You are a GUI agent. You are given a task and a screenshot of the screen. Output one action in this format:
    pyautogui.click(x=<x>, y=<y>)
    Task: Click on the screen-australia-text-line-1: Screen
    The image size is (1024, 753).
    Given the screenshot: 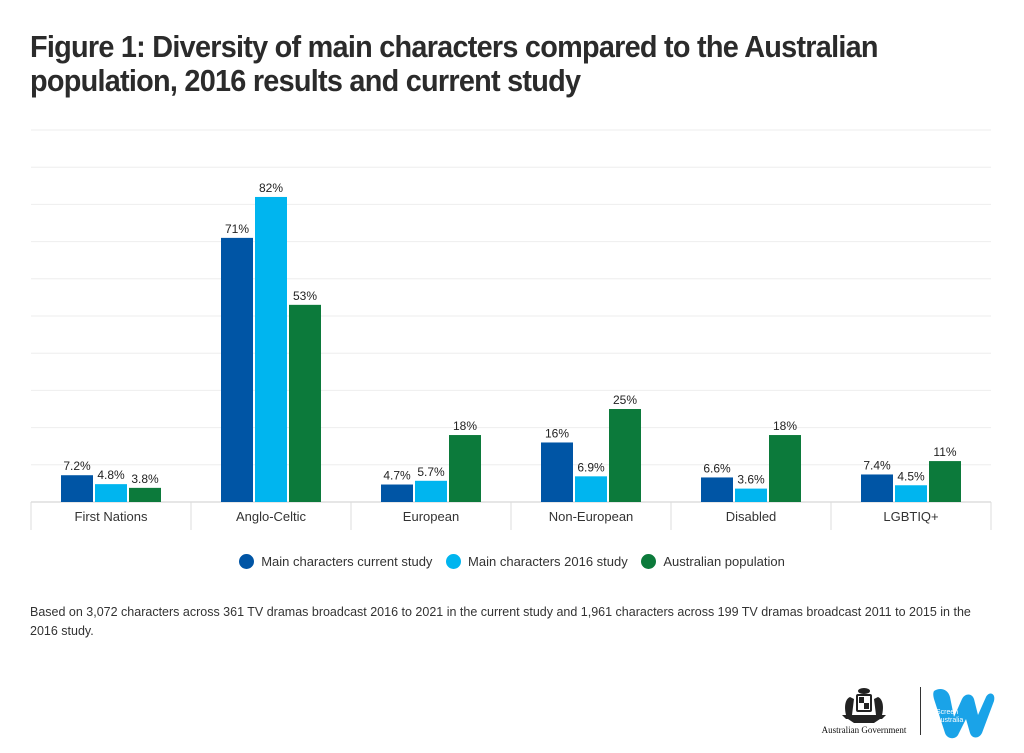 What is the action you would take?
    pyautogui.click(x=947, y=712)
    